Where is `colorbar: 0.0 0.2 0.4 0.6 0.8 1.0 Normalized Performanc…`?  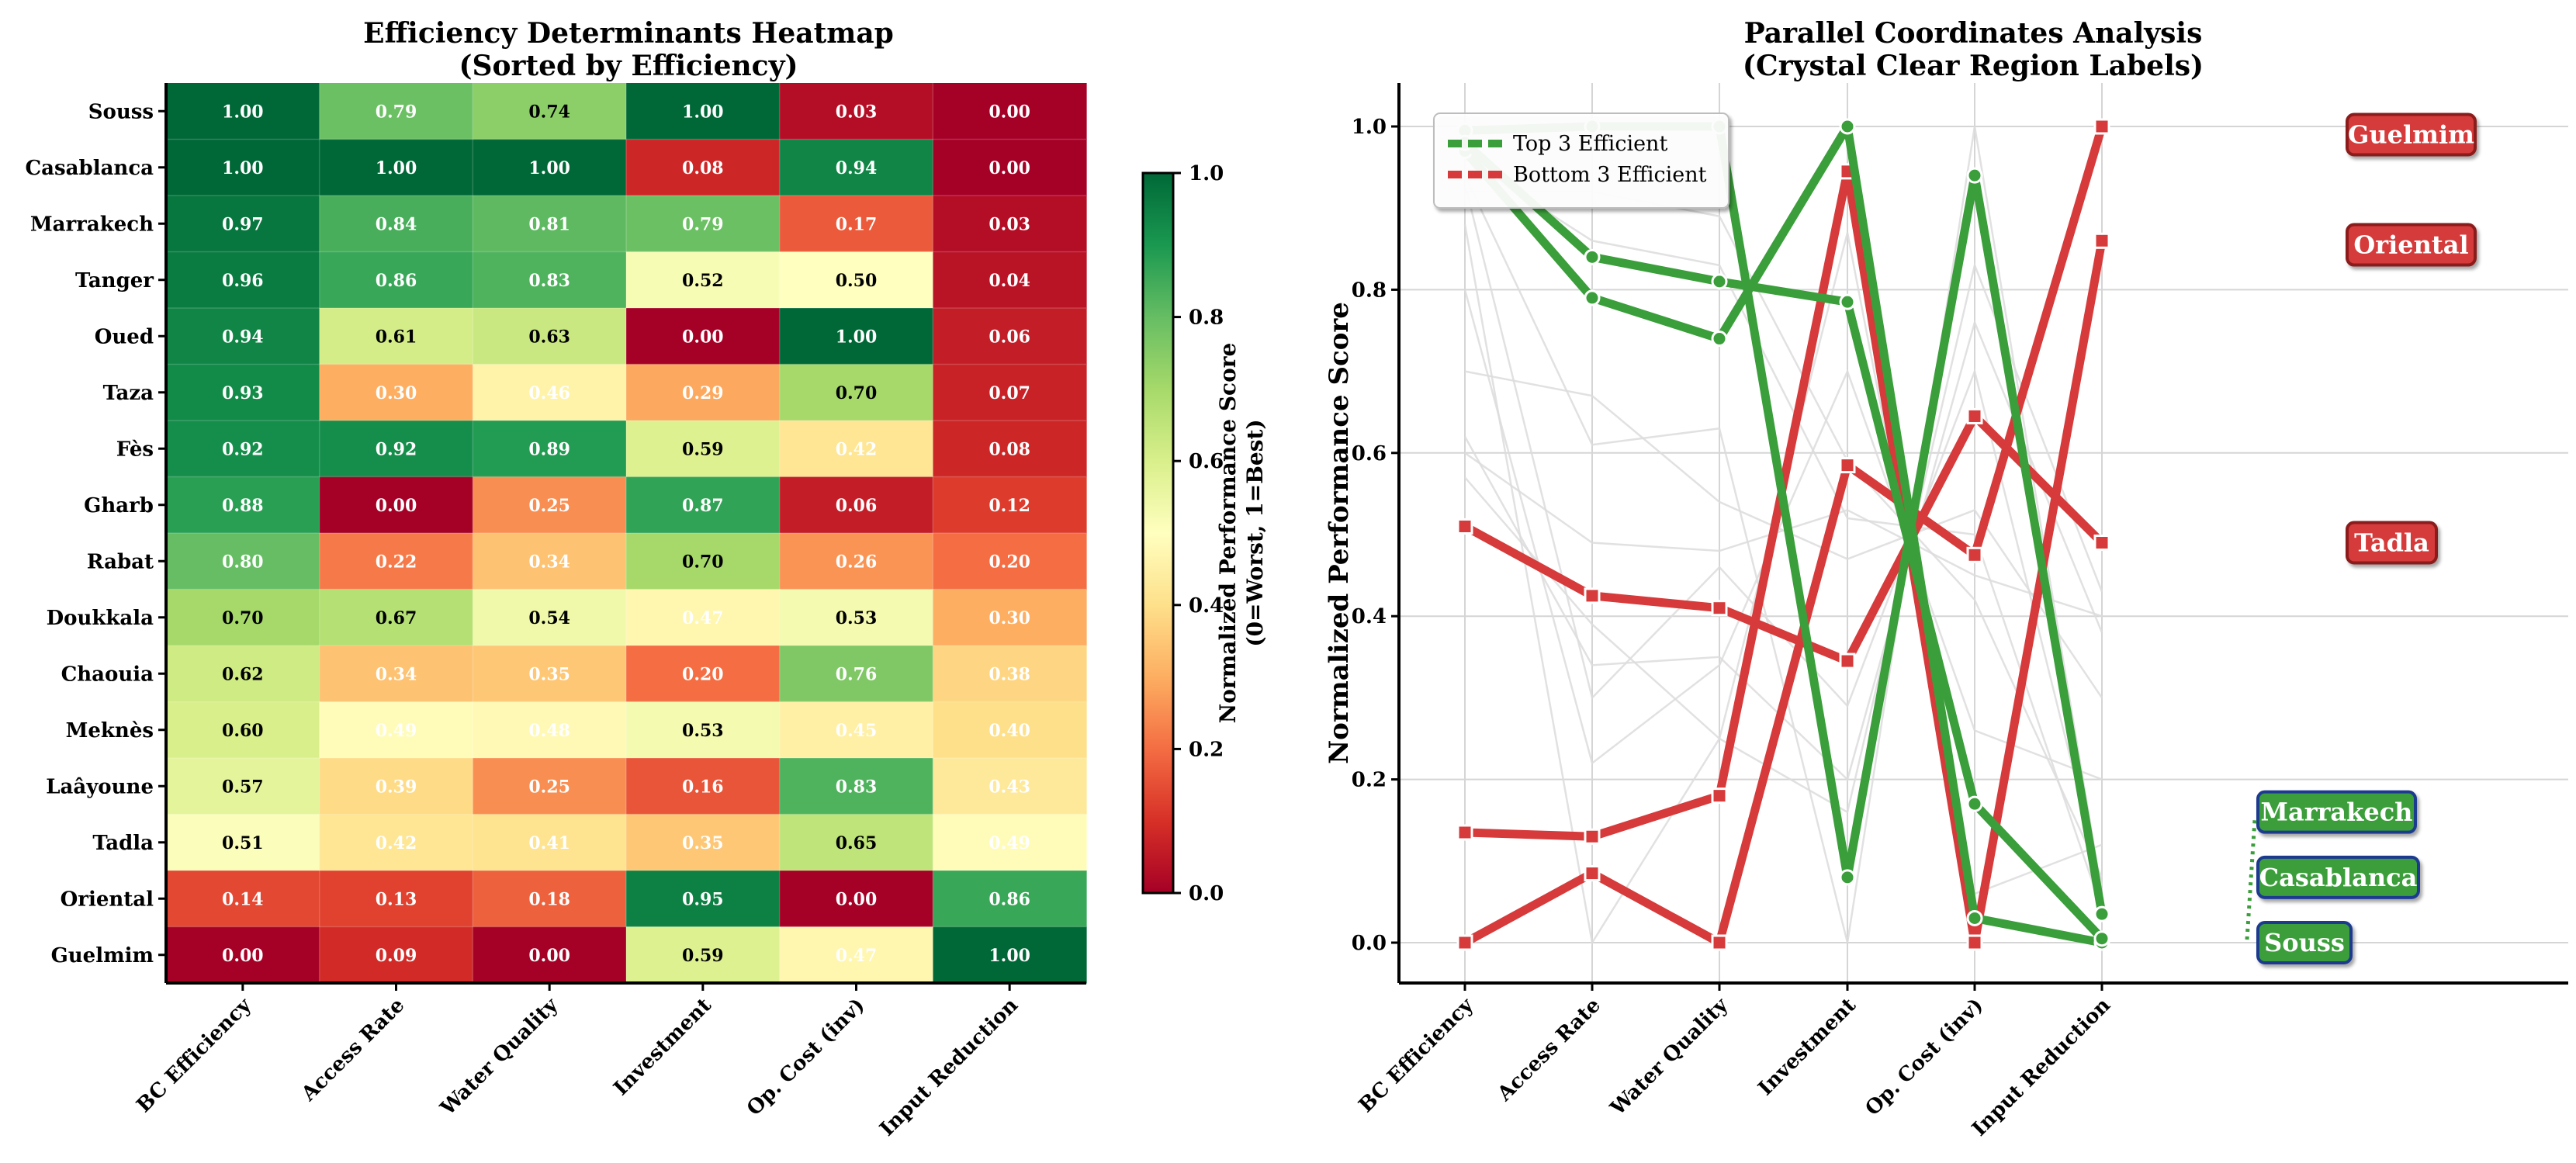 colorbar: 0.0 0.2 0.4 0.6 0.8 1.0 Normalized Performanc… is located at coordinates (1204, 534).